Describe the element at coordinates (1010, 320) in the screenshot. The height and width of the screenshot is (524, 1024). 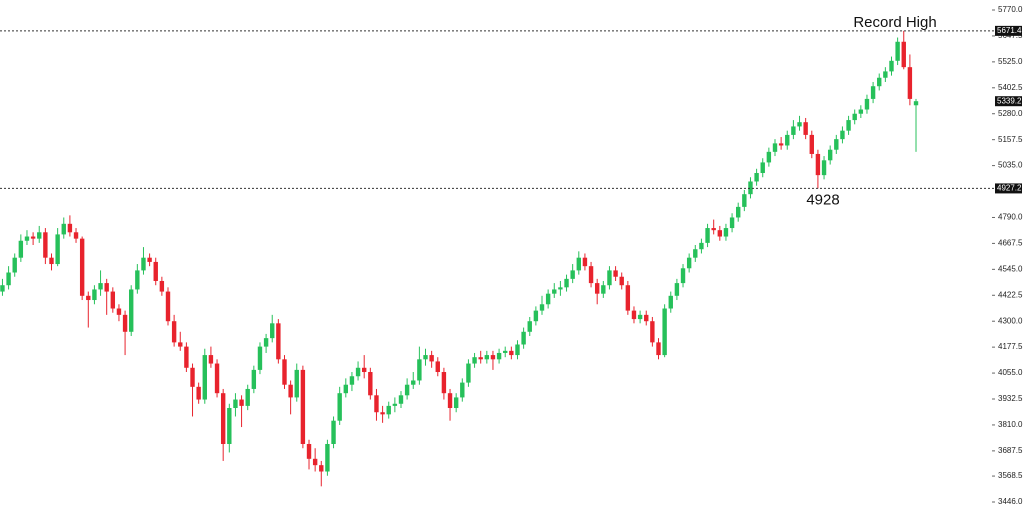
I see `y-tick-label: 4300.0` at that location.